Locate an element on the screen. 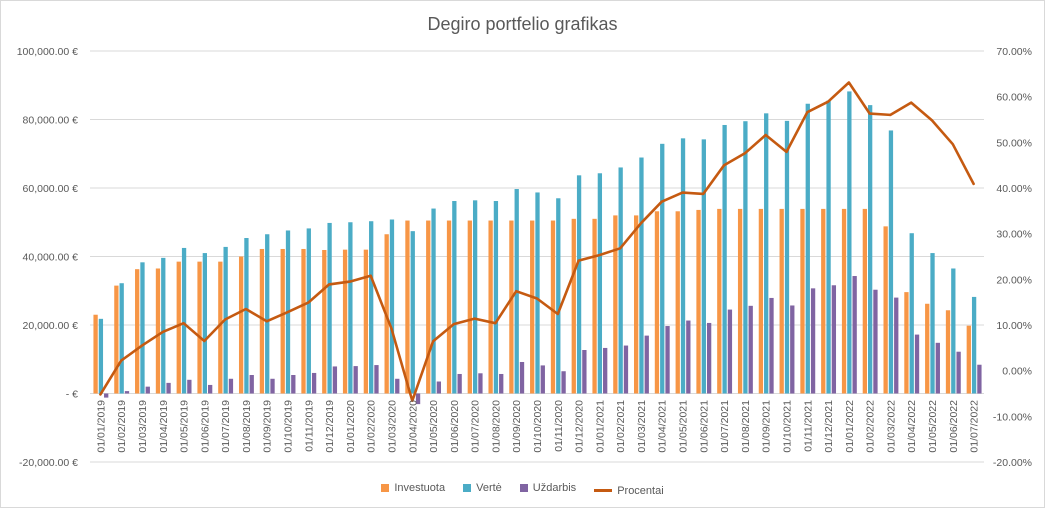  x-tick-label: 01/01/2022 is located at coordinates (850, 426).